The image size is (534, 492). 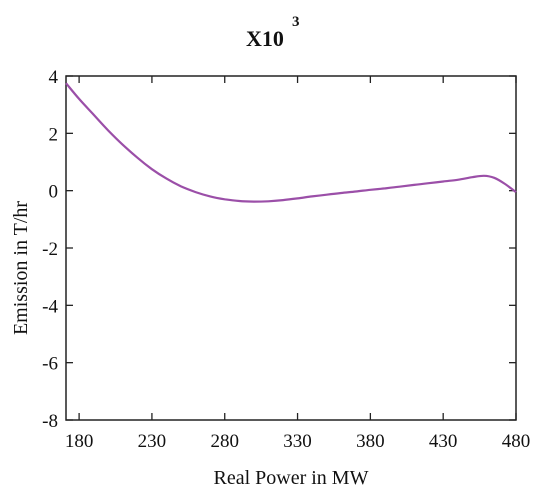 What do you see at coordinates (54, 77) in the screenshot?
I see `y-tick-label: 4` at bounding box center [54, 77].